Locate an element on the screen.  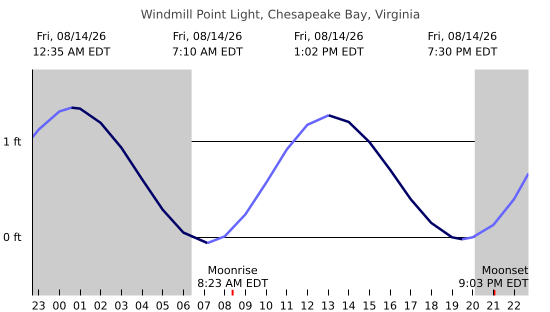
ref-line-label: Moonset 9:03 PM EDT is located at coordinates (494, 277).